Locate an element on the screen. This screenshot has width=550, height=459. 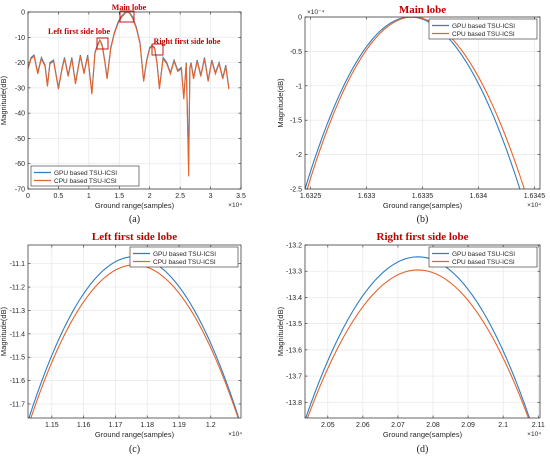
y-tick-label: -20 is located at coordinates (20, 63).